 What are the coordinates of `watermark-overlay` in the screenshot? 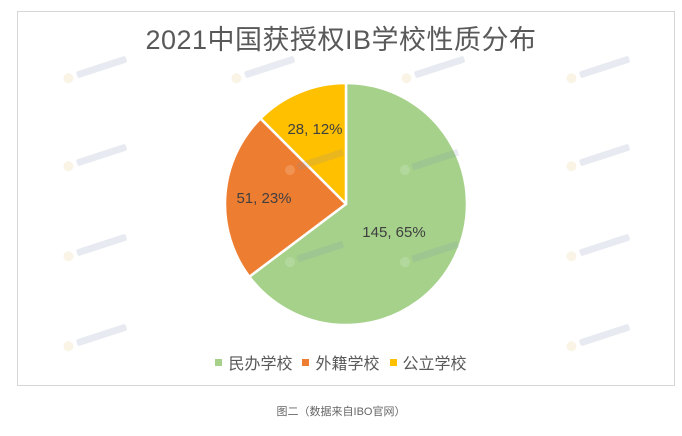 It's located at (372, 207).